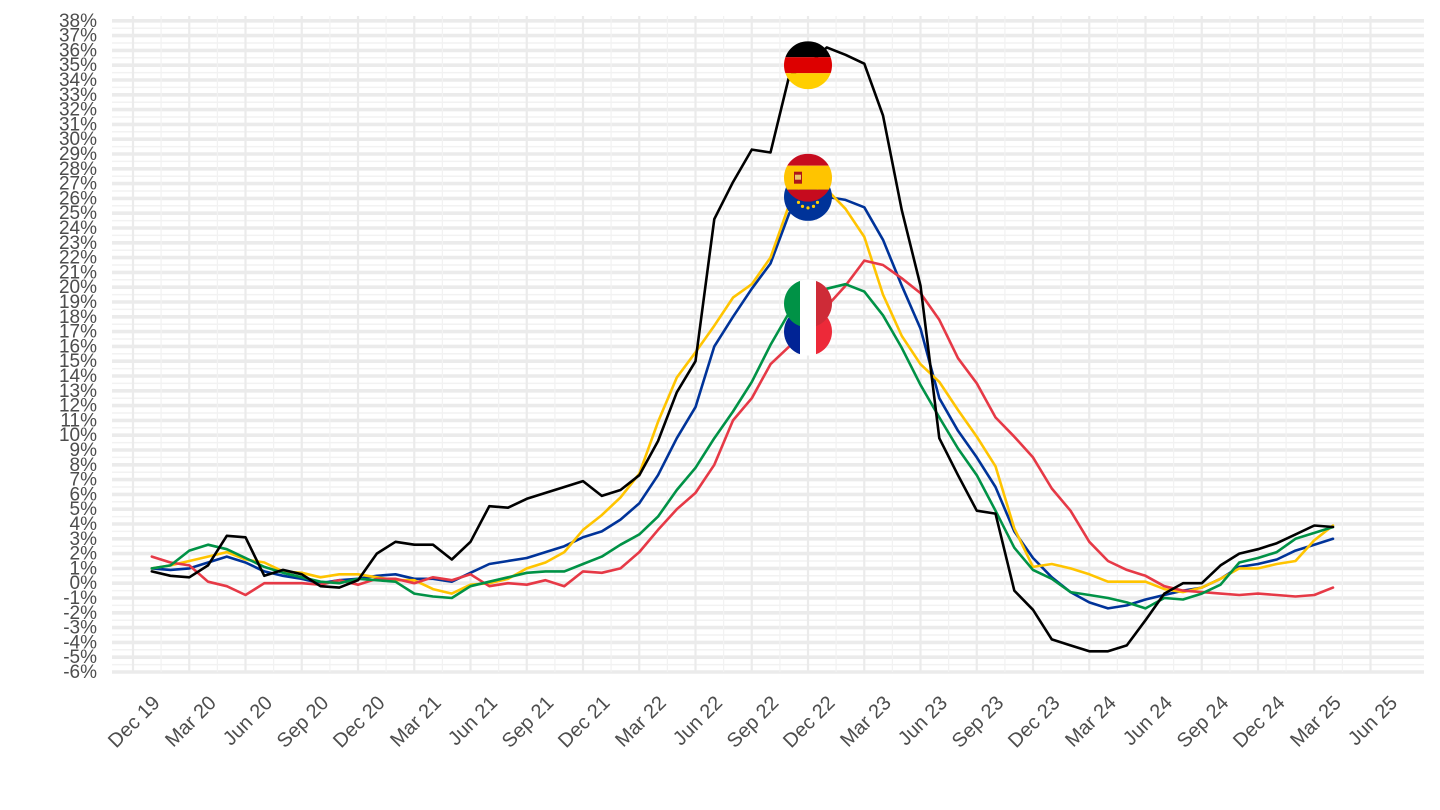  Describe the element at coordinates (191, 722) in the screenshot. I see `x-tick-label: Mar 20` at that location.